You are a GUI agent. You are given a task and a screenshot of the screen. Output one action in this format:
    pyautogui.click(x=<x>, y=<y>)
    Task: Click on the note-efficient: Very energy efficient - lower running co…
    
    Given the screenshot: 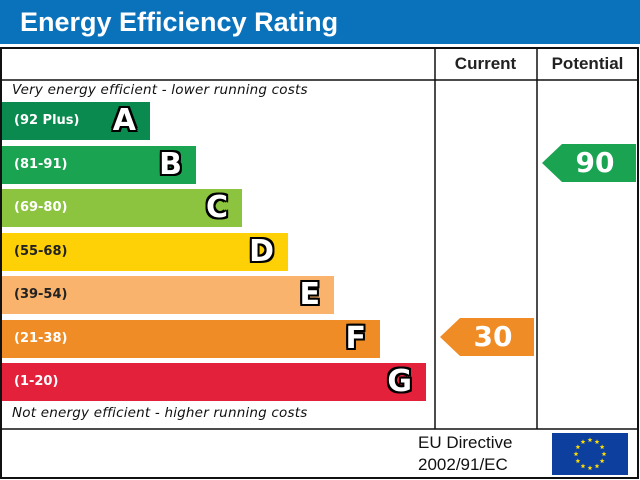 What is the action you would take?
    pyautogui.click(x=160, y=90)
    